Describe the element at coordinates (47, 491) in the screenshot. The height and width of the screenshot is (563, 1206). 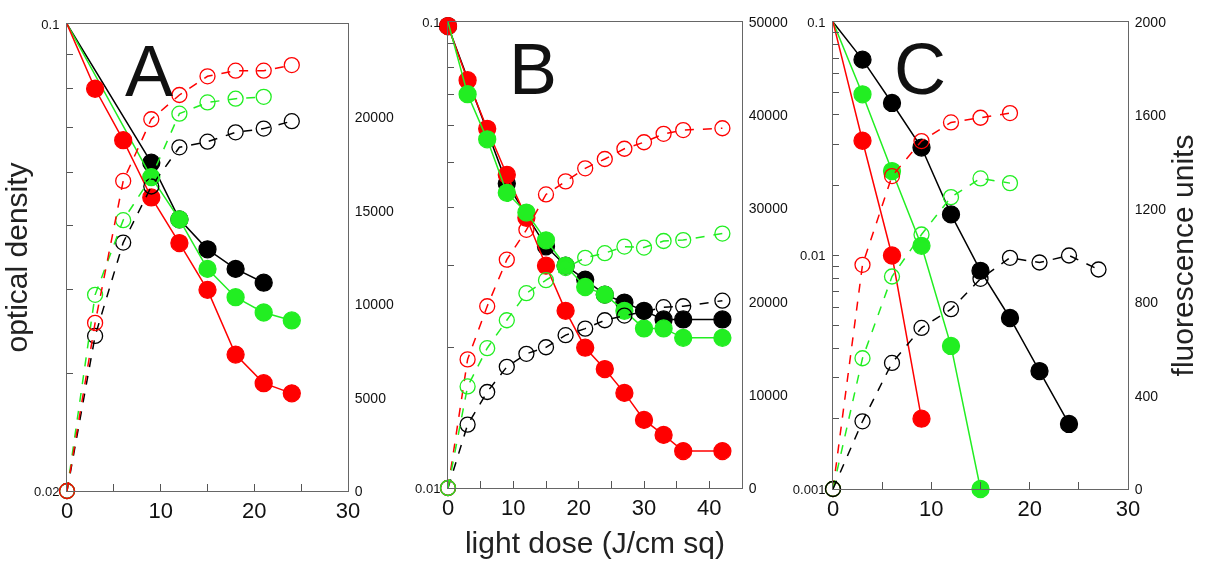
I see `y-tick-label: 0.02` at that location.